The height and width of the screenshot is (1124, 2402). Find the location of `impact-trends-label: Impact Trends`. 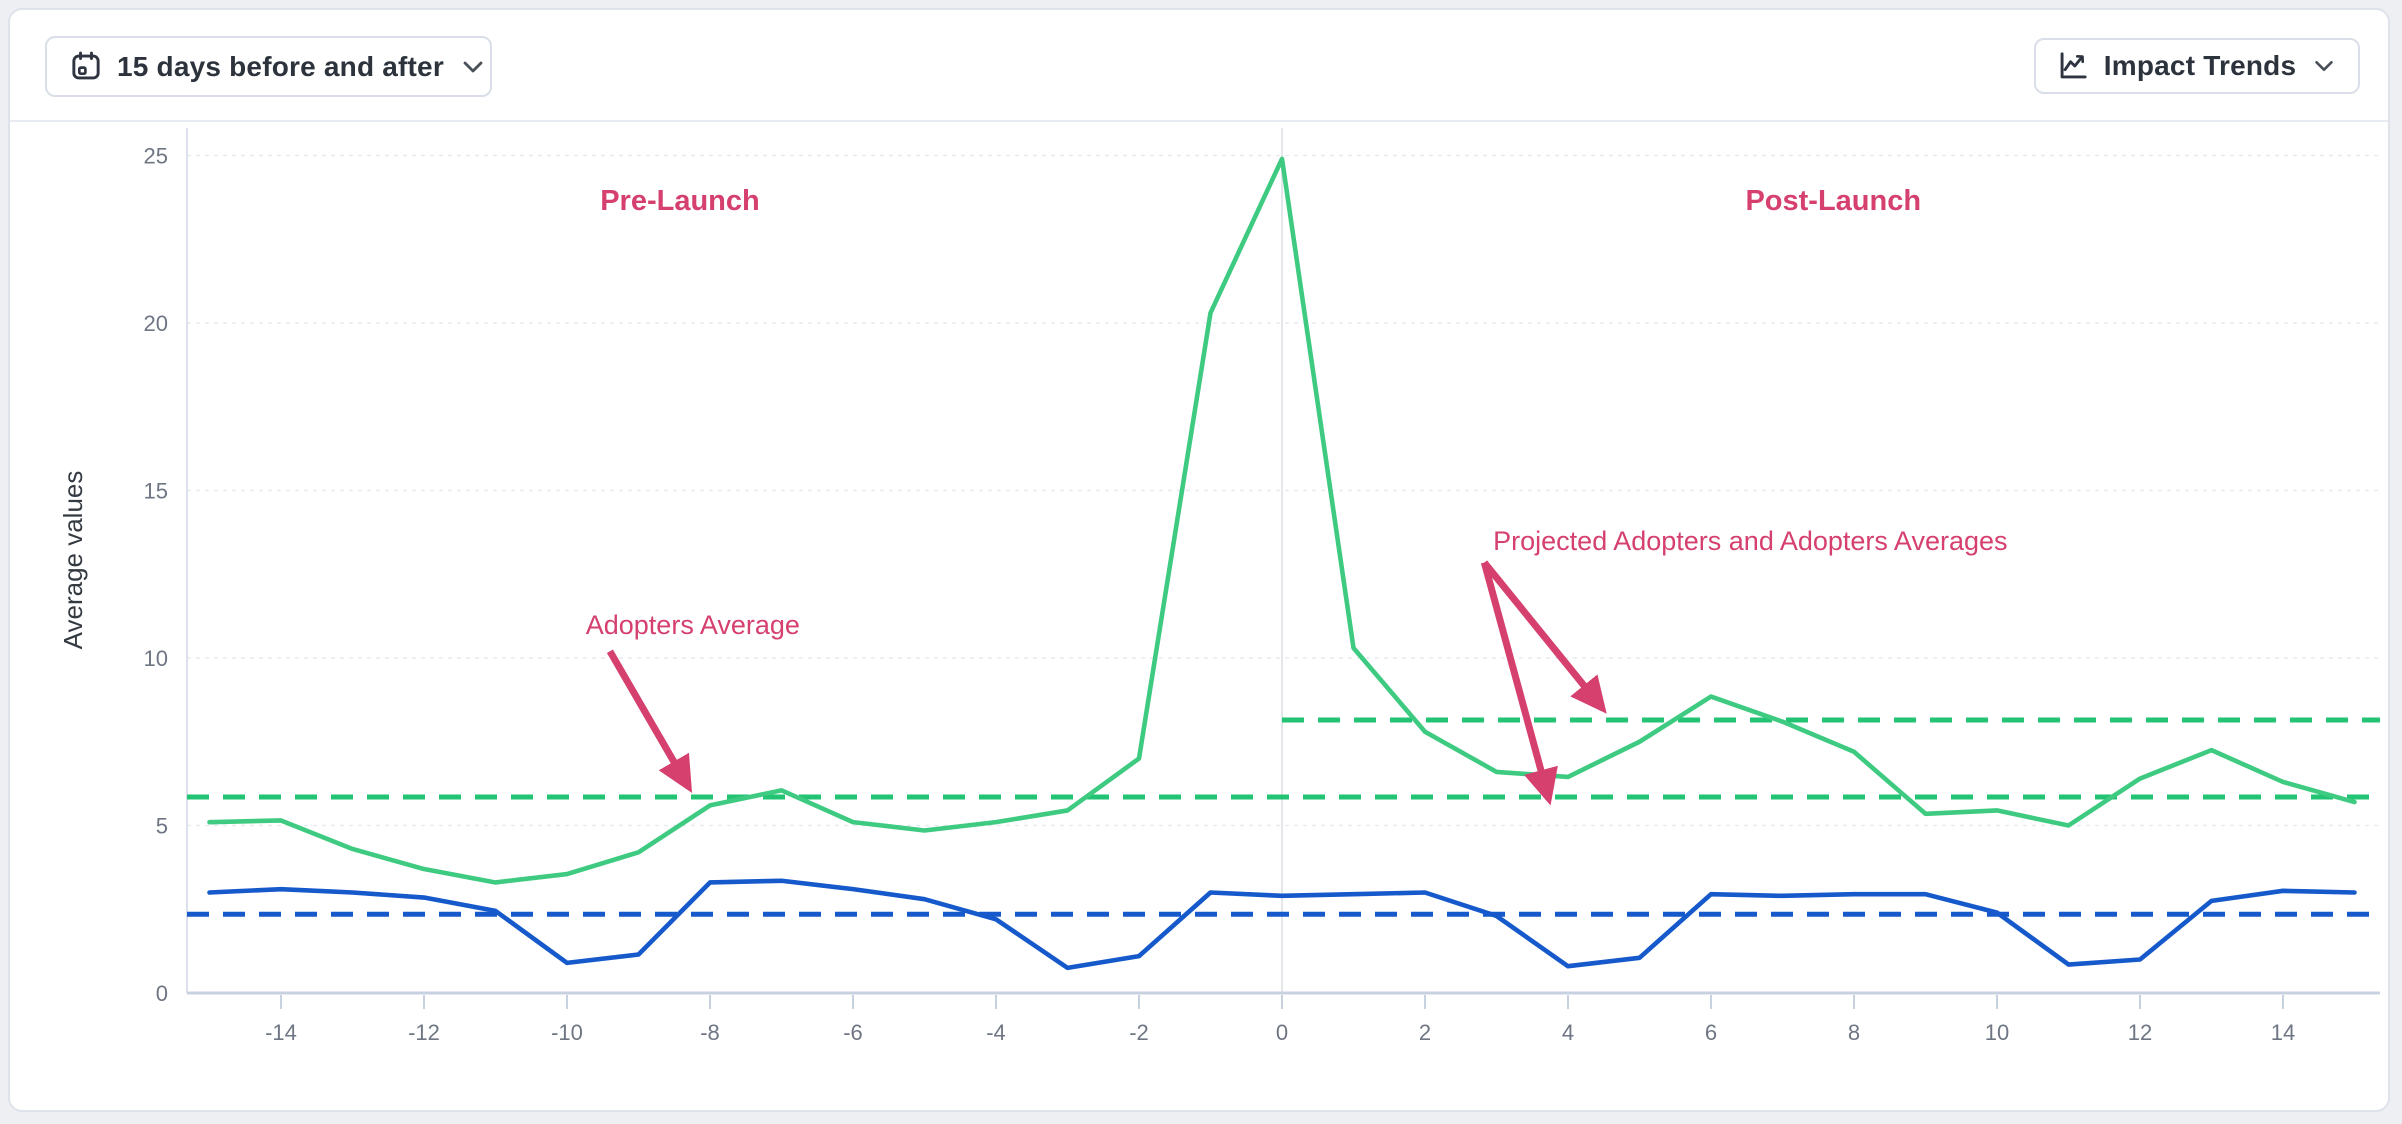

impact-trends-label: Impact Trends is located at coordinates (2200, 65).